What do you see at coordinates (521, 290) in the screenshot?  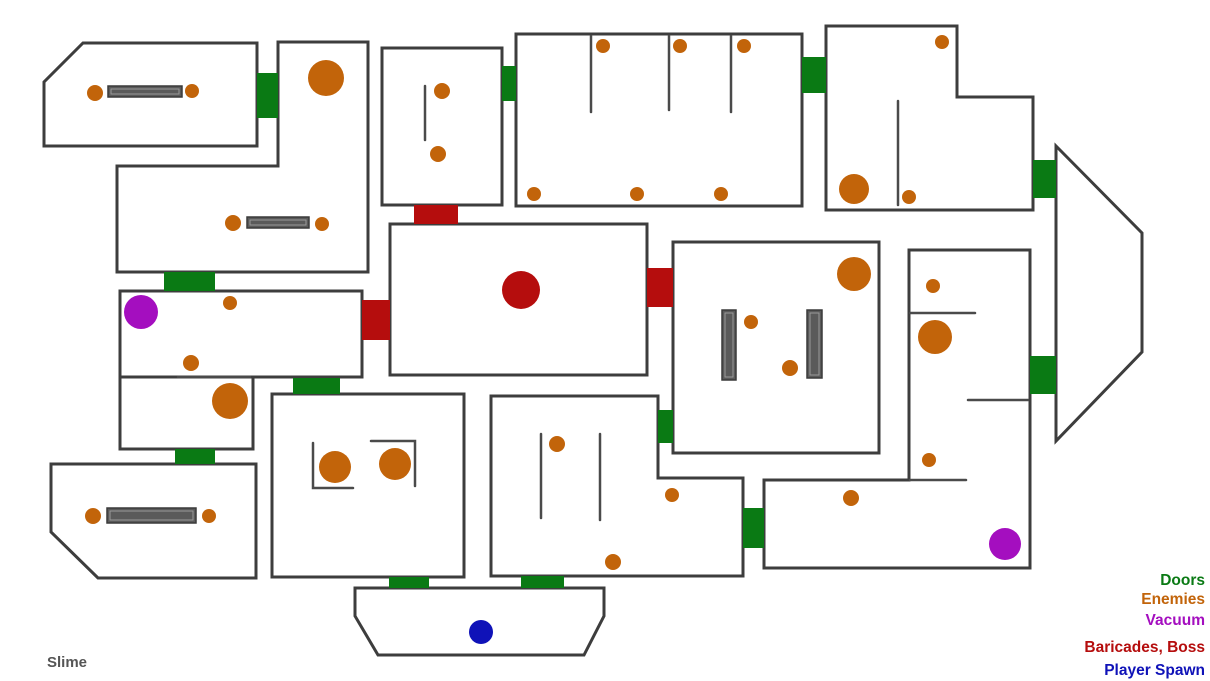 I see `boss-marker` at bounding box center [521, 290].